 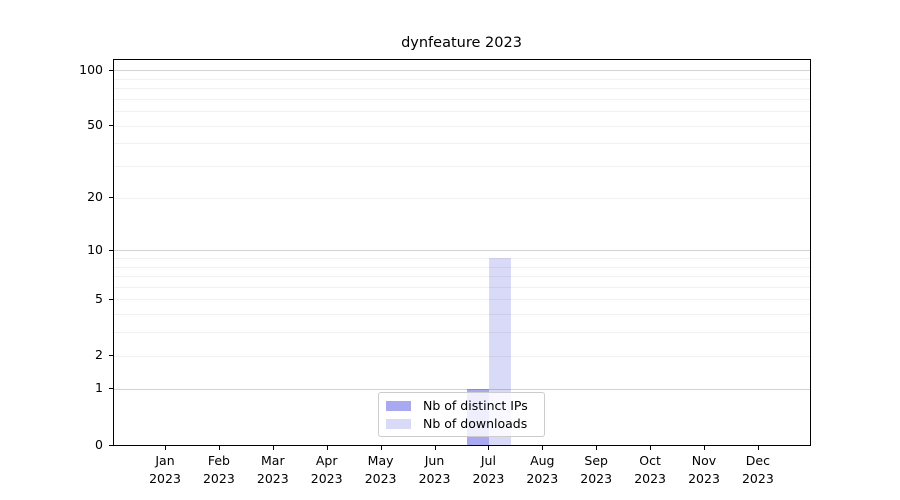 What do you see at coordinates (596, 469) in the screenshot?
I see `x-tick-label-sep: Sep 2023` at bounding box center [596, 469].